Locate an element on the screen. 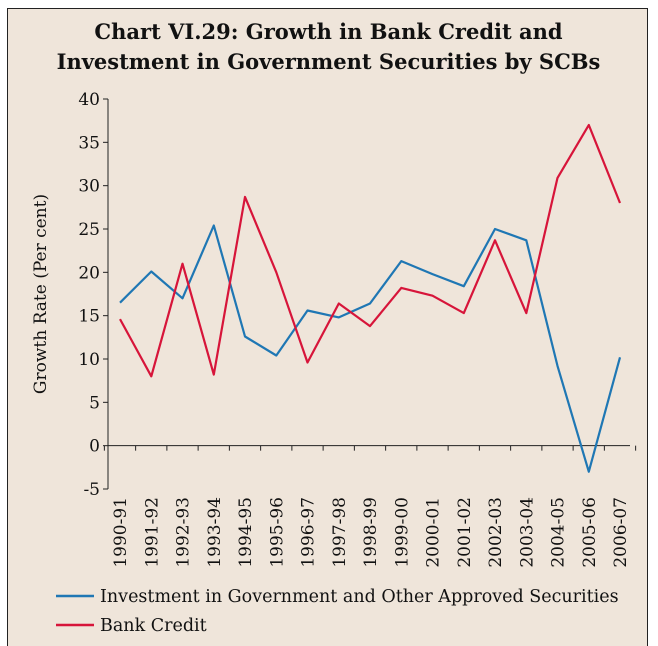 The width and height of the screenshot is (658, 646). y-tick-label: 35 is located at coordinates (89, 143).